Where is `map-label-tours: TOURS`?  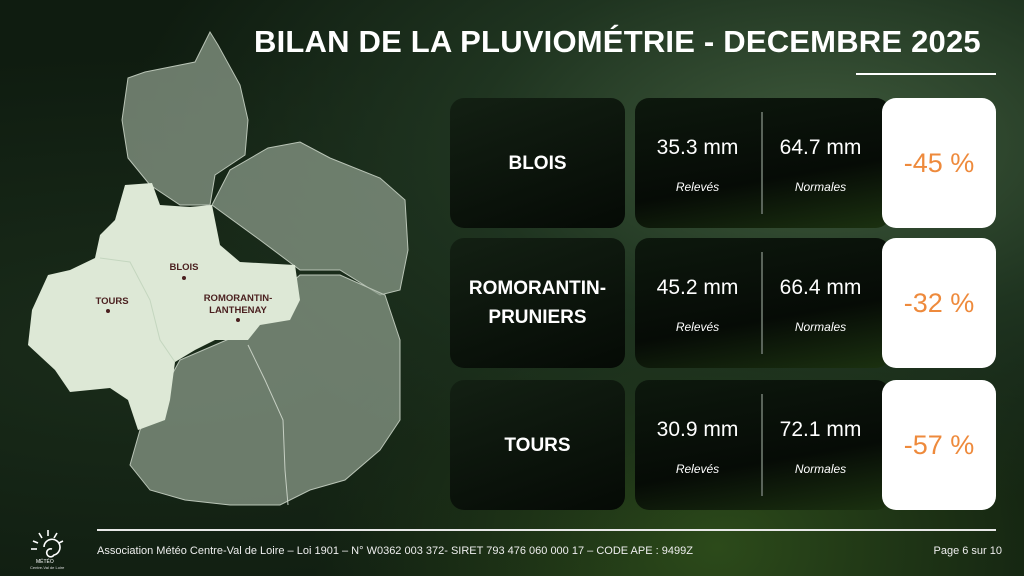 map-label-tours: TOURS is located at coordinates (111, 301).